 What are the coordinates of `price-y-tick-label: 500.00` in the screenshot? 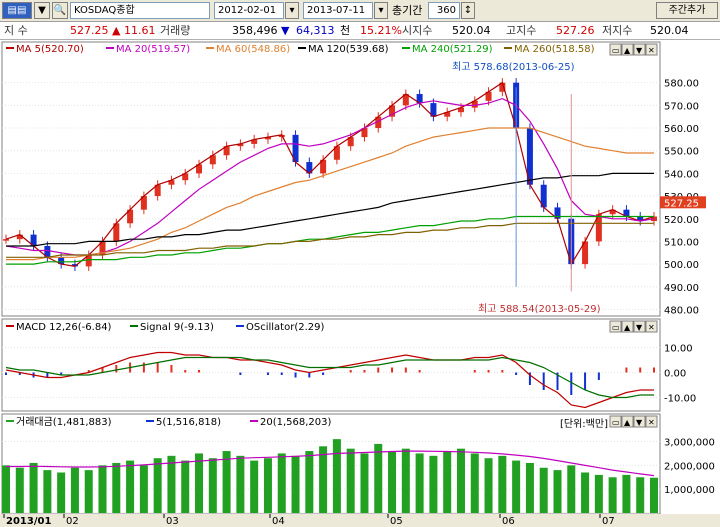 It's located at (681, 265).